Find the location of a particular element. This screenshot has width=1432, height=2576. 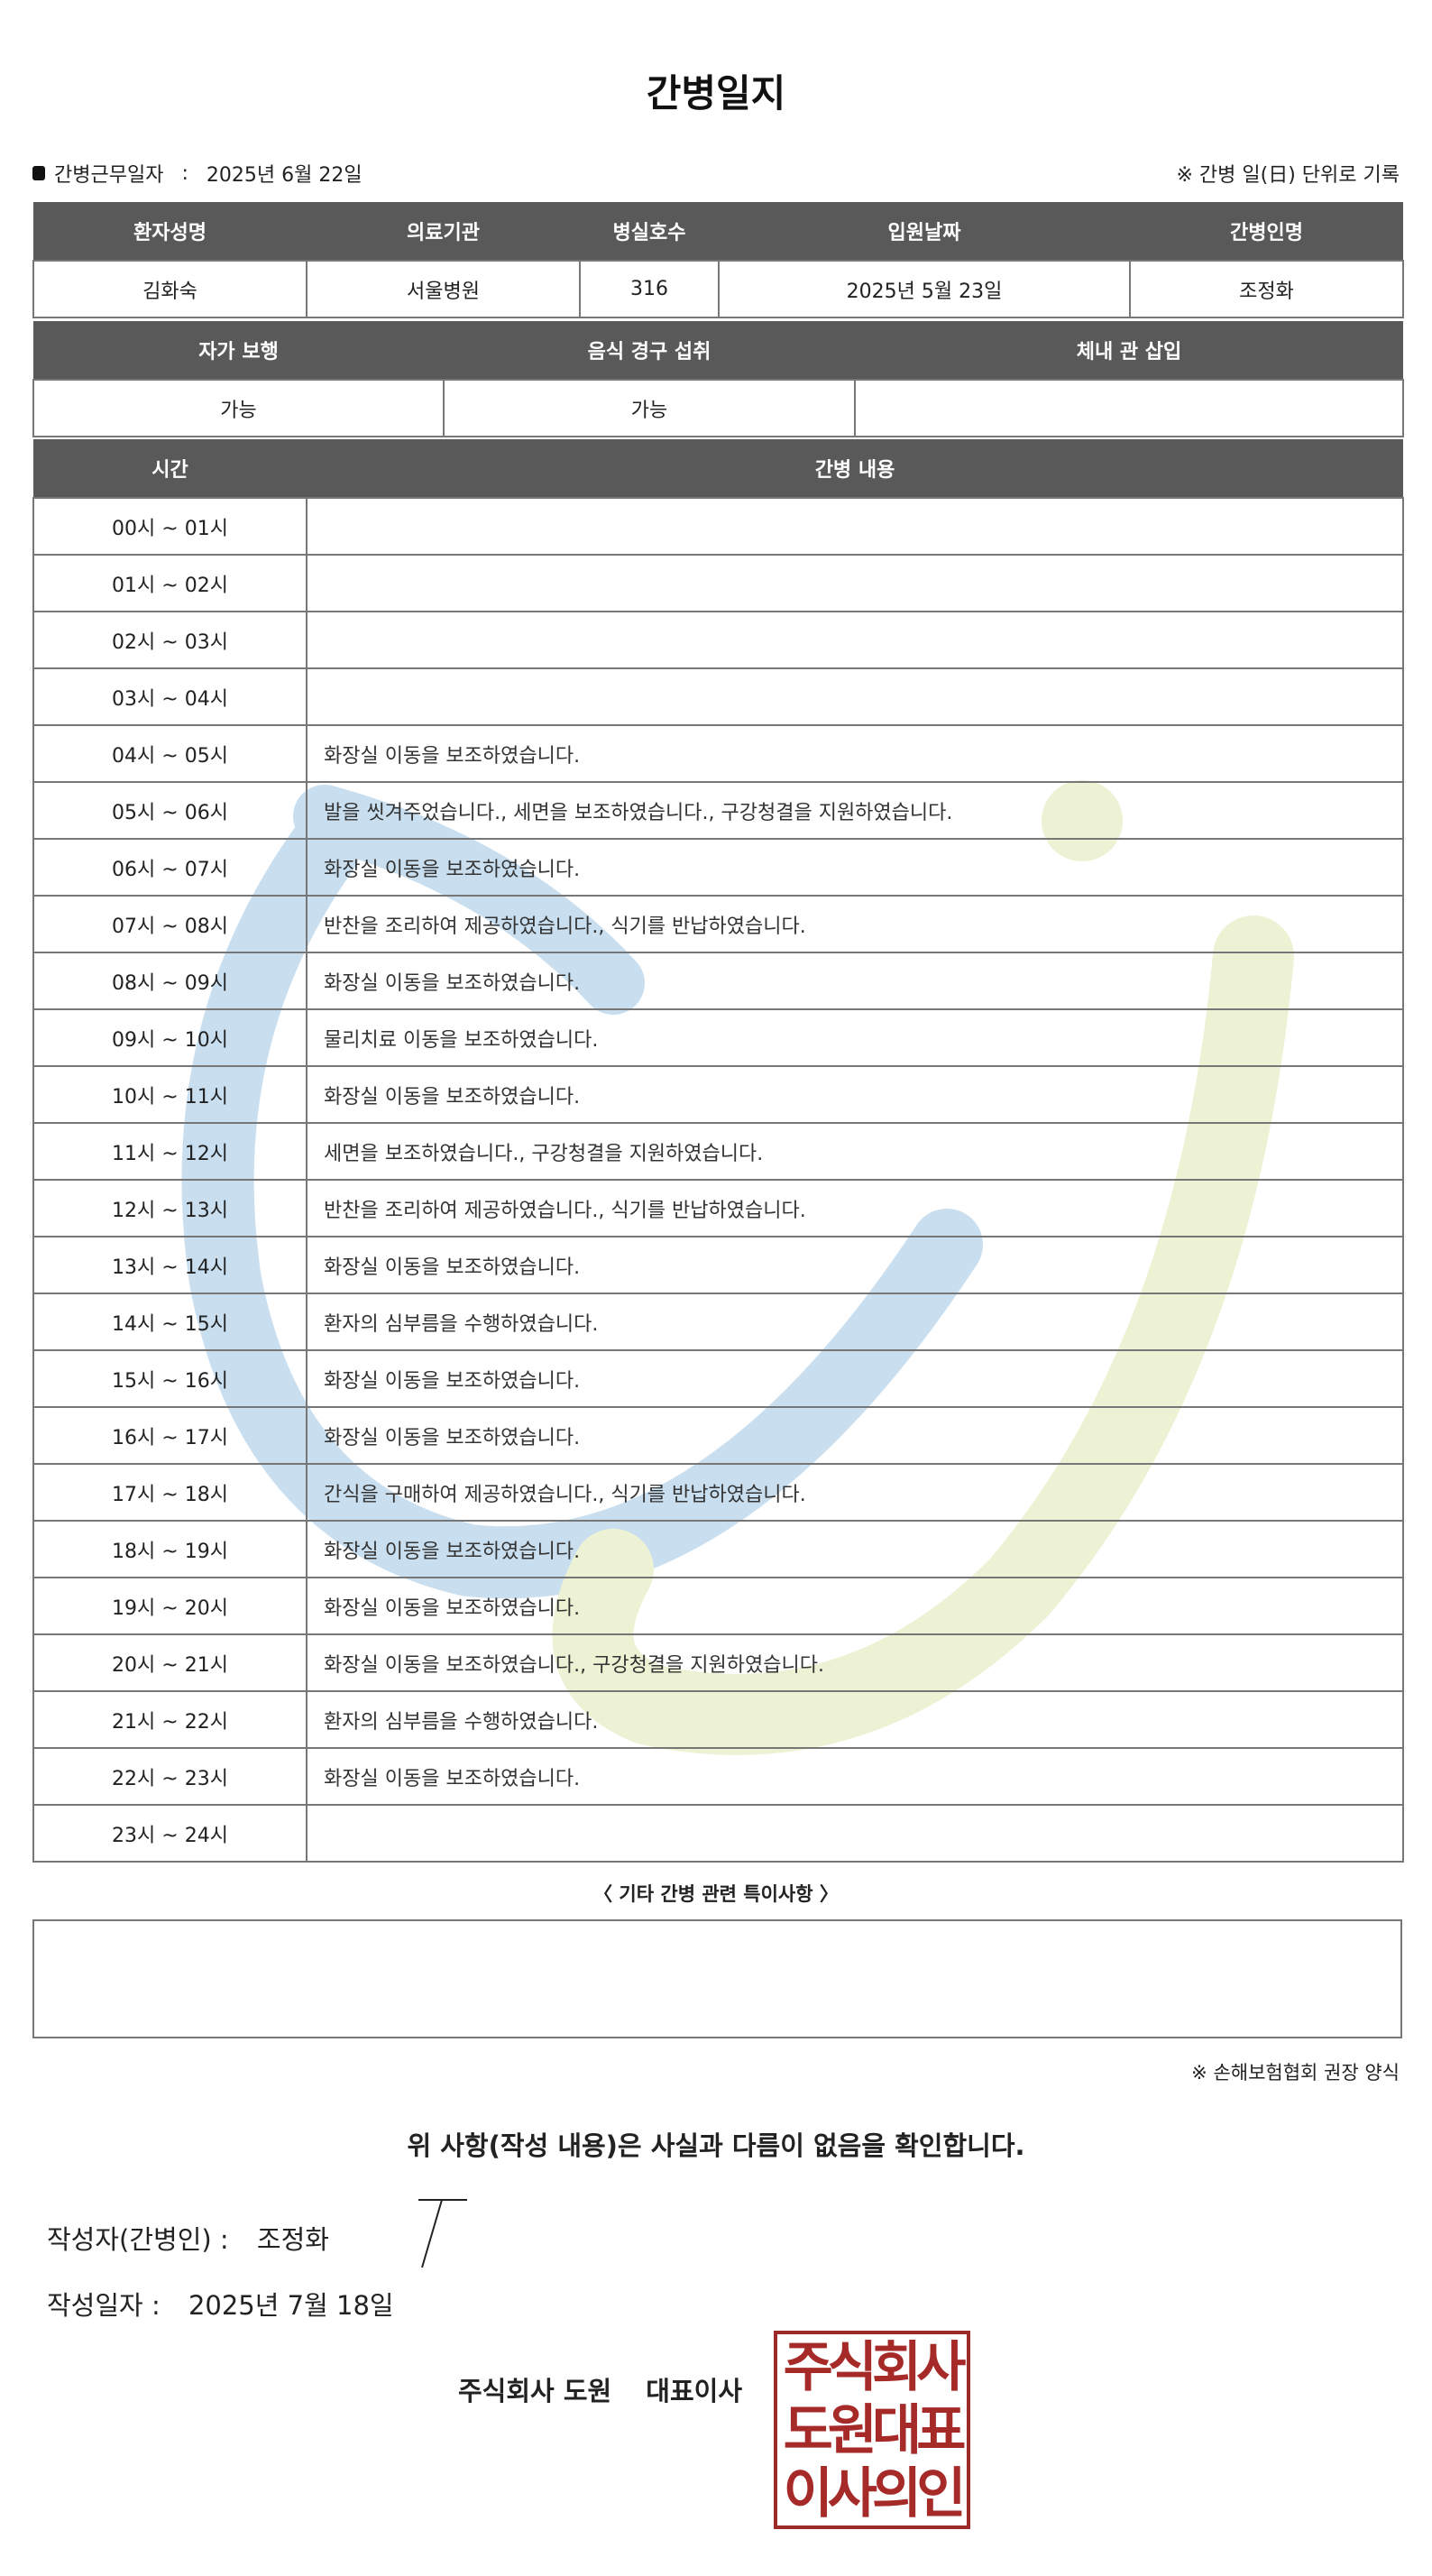

table-row: 23시 ~ 24시 is located at coordinates (718, 1834).